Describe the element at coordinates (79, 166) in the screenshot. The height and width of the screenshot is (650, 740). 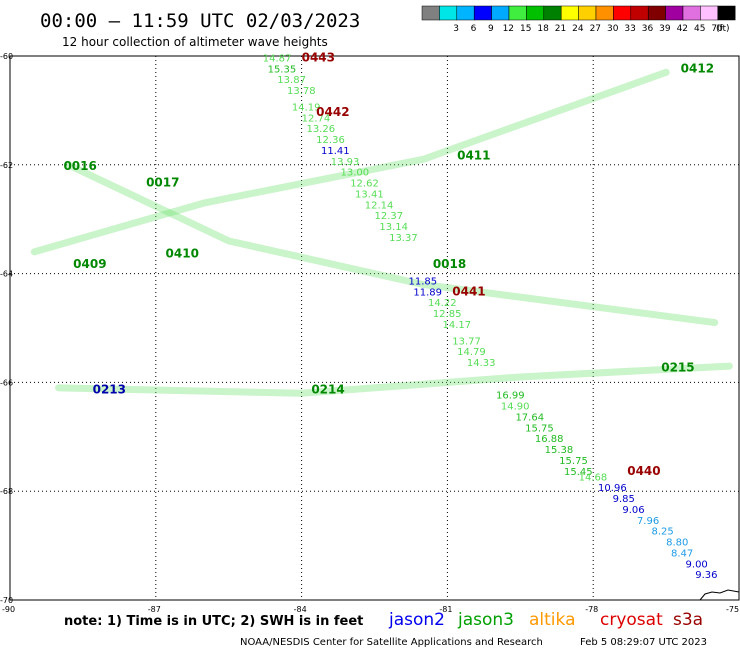
I see `pass-label: 0016` at that location.